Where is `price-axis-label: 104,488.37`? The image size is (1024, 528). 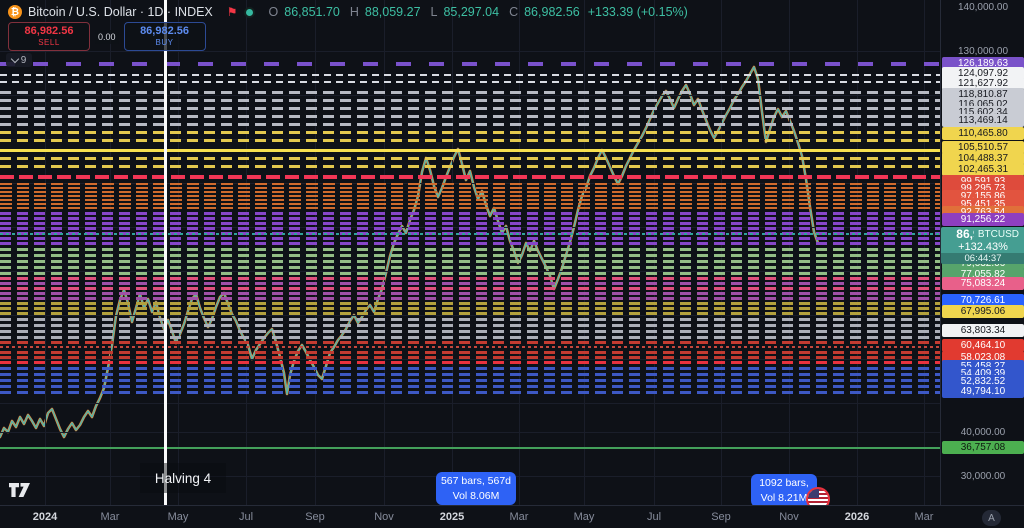 price-axis-label: 104,488.37 is located at coordinates (983, 158).